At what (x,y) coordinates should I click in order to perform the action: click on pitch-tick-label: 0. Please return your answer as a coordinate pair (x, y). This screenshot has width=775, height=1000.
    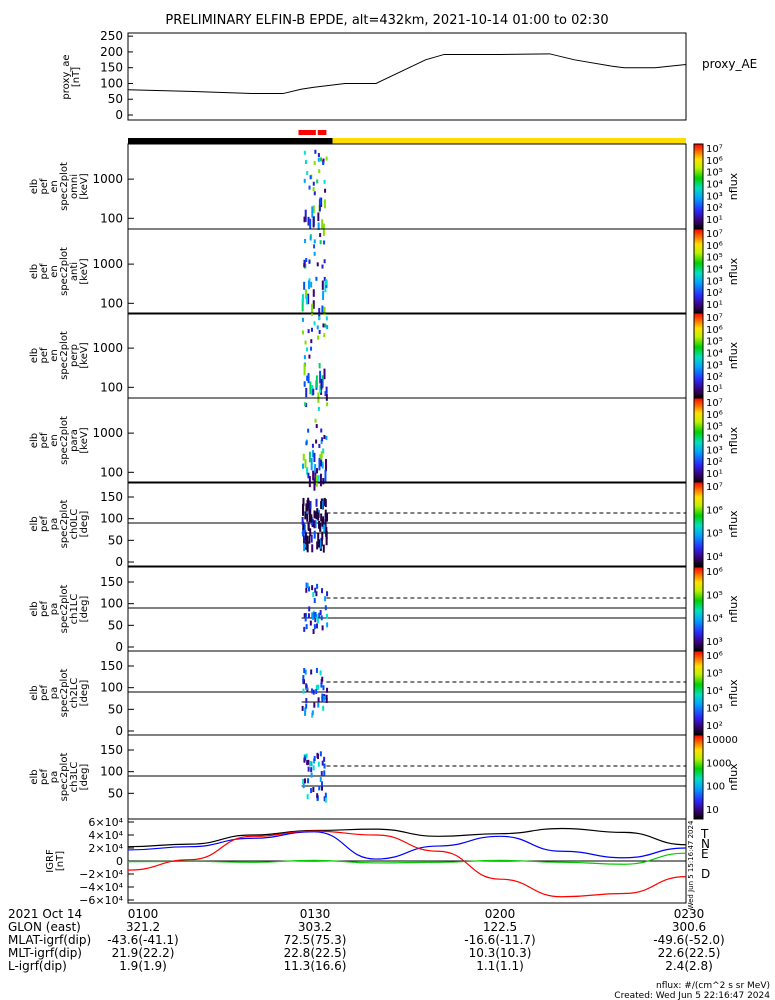
    Looking at the image, I should click on (119, 647).